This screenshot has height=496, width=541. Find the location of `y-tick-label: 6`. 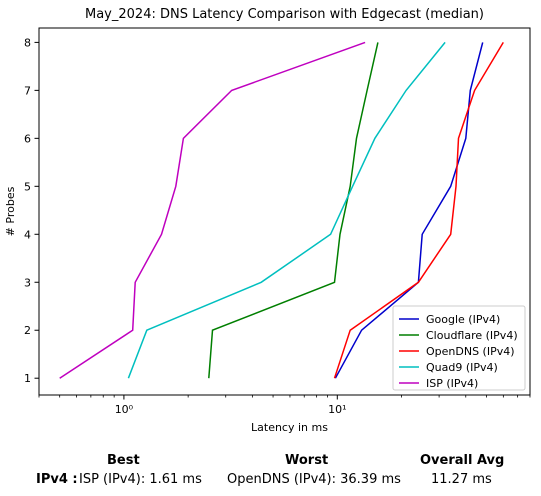

y-tick-label: 6 is located at coordinates (27, 138).